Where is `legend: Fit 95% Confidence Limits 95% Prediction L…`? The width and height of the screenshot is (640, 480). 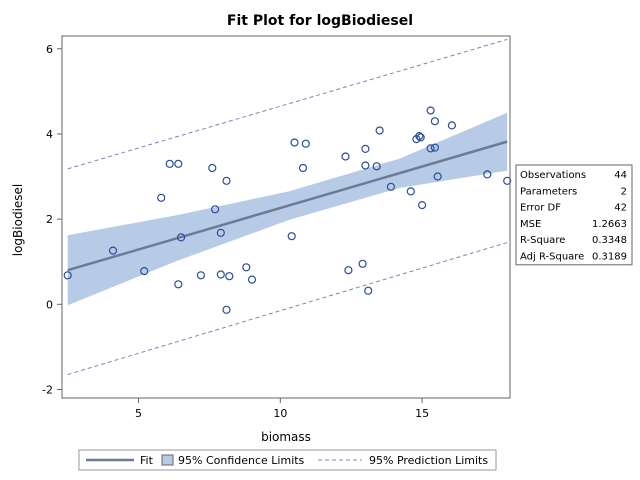 legend: Fit 95% Confidence Limits 95% Prediction L… is located at coordinates (287, 460).